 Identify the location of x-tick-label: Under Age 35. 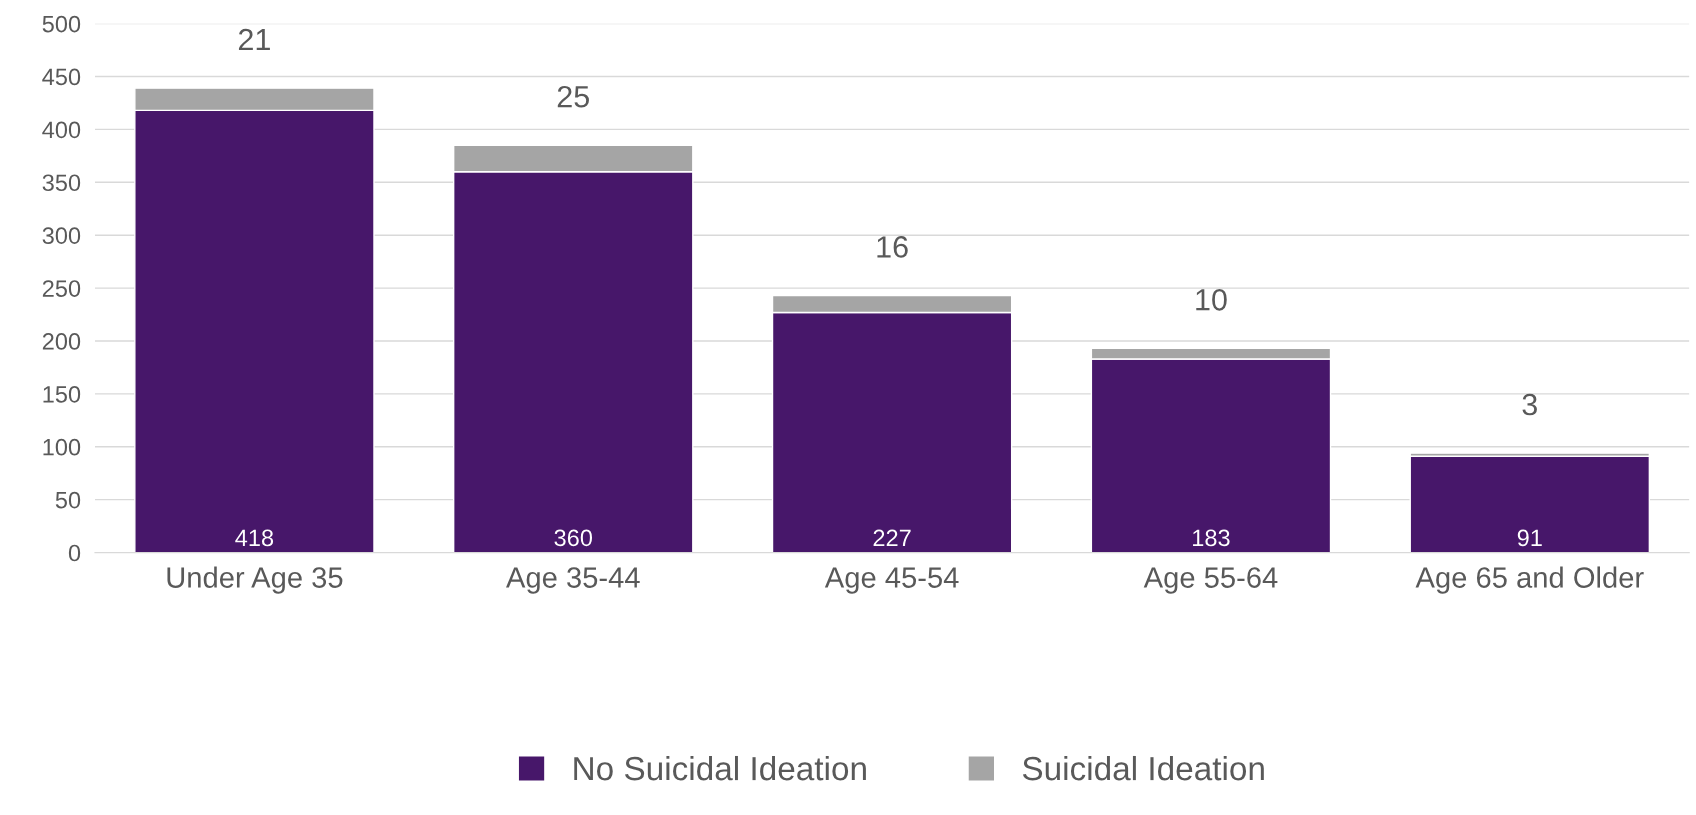
(255, 580).